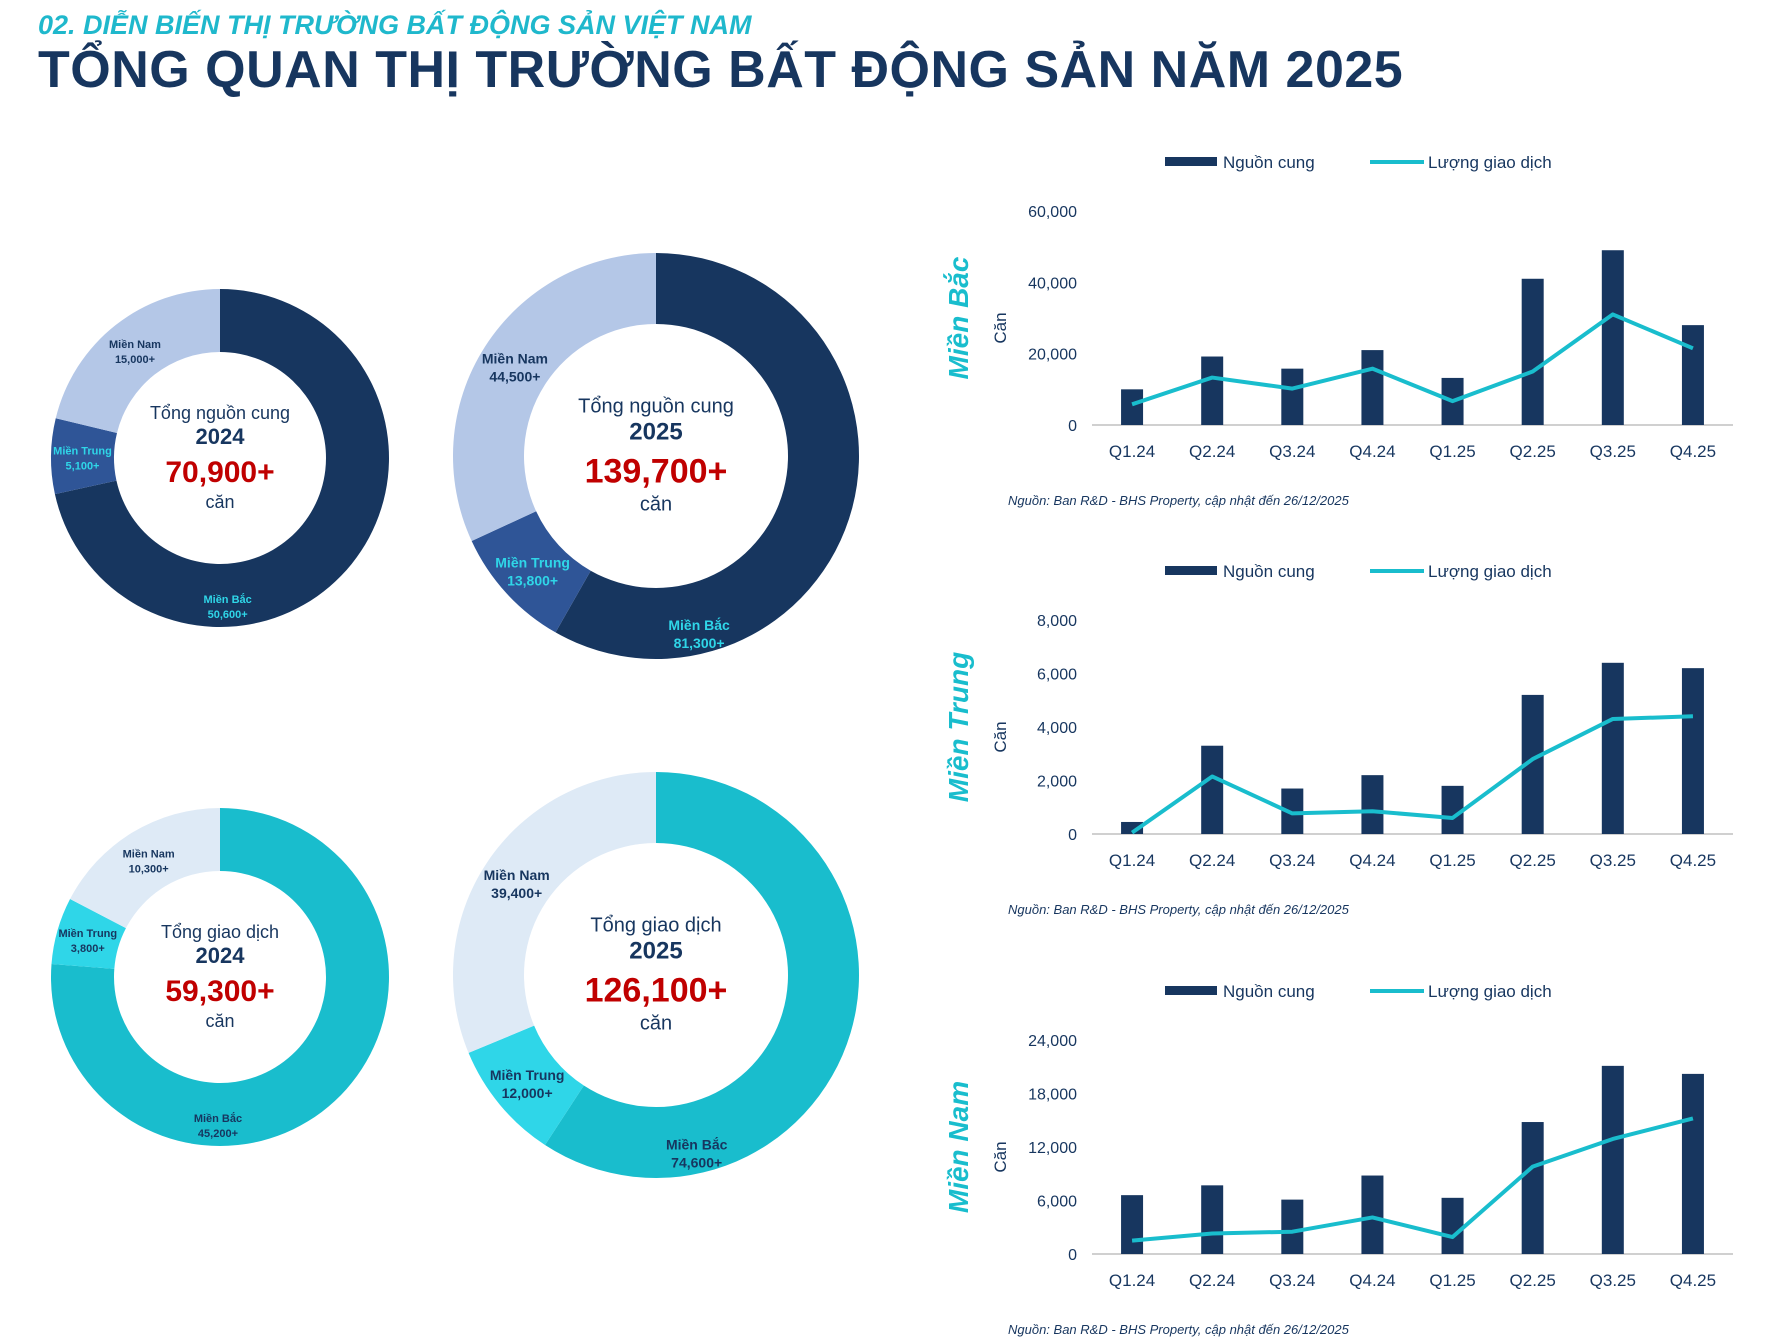 The image size is (1768, 1344). Describe the element at coordinates (1052, 283) in the screenshot. I see `y-tick-label: 40,000` at that location.